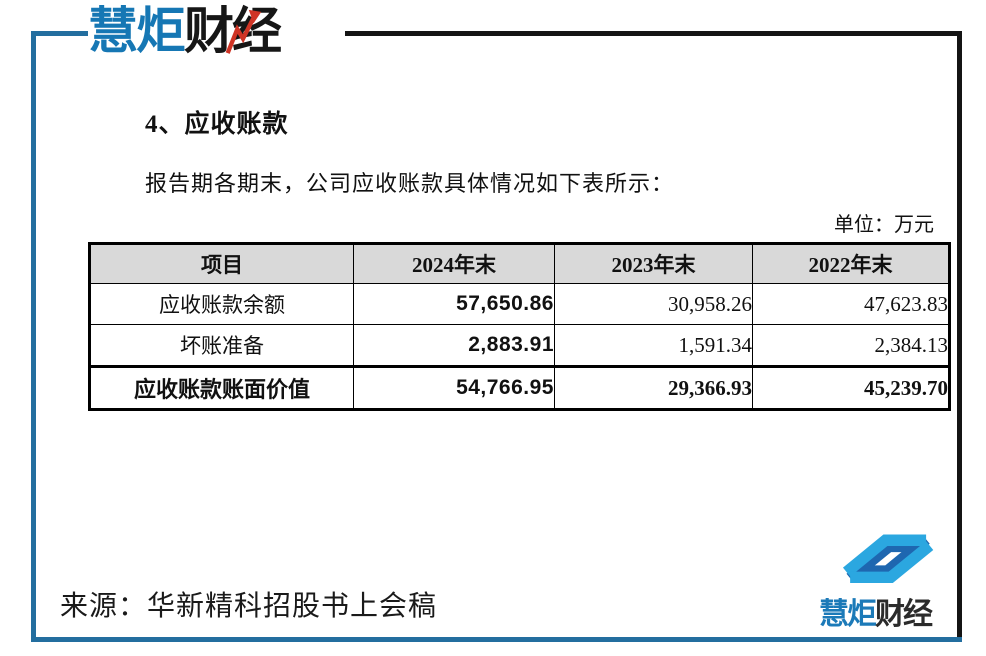 This screenshot has height=656, width=986. I want to click on header-2022: 2022年末, so click(851, 263).